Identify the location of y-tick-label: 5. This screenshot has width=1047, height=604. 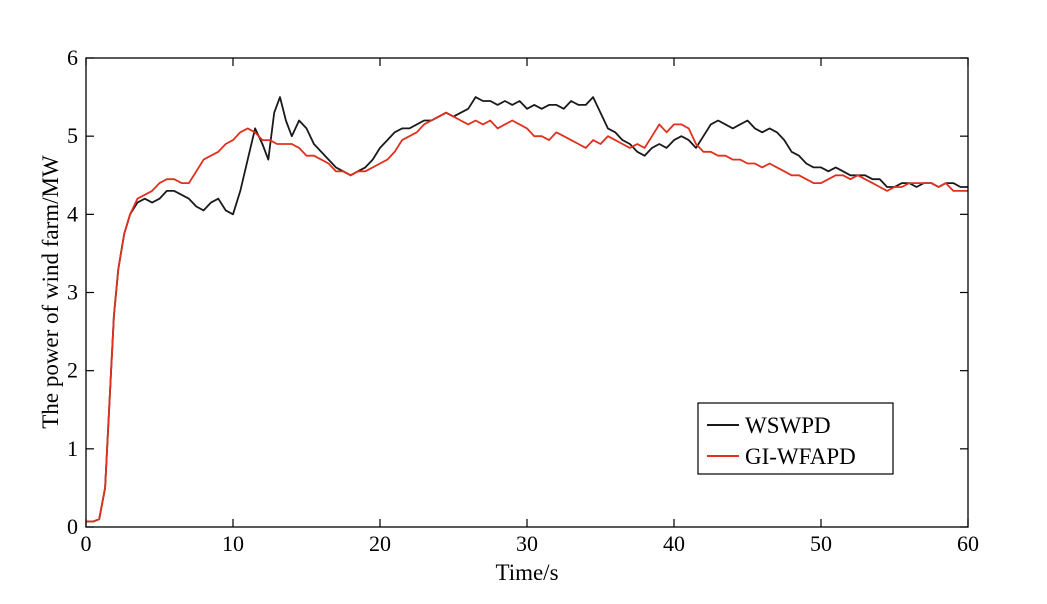
(72, 135).